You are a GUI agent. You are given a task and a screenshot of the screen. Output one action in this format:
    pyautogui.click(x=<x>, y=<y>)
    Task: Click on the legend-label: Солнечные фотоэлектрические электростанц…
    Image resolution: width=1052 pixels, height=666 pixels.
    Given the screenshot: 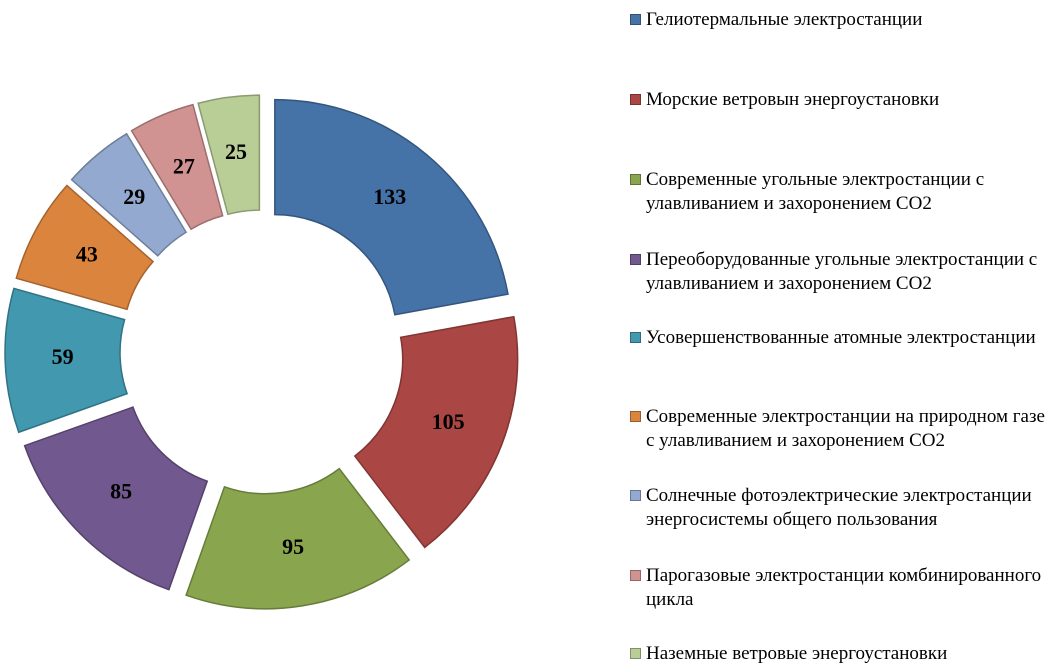 What is the action you would take?
    pyautogui.click(x=839, y=507)
    